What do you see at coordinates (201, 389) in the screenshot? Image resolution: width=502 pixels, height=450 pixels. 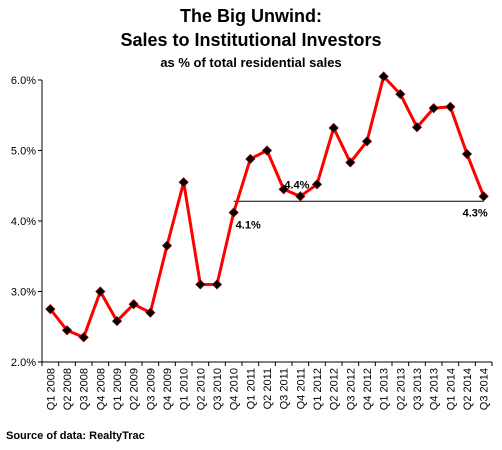 I see `x-tick-label: Q2 2010` at bounding box center [201, 389].